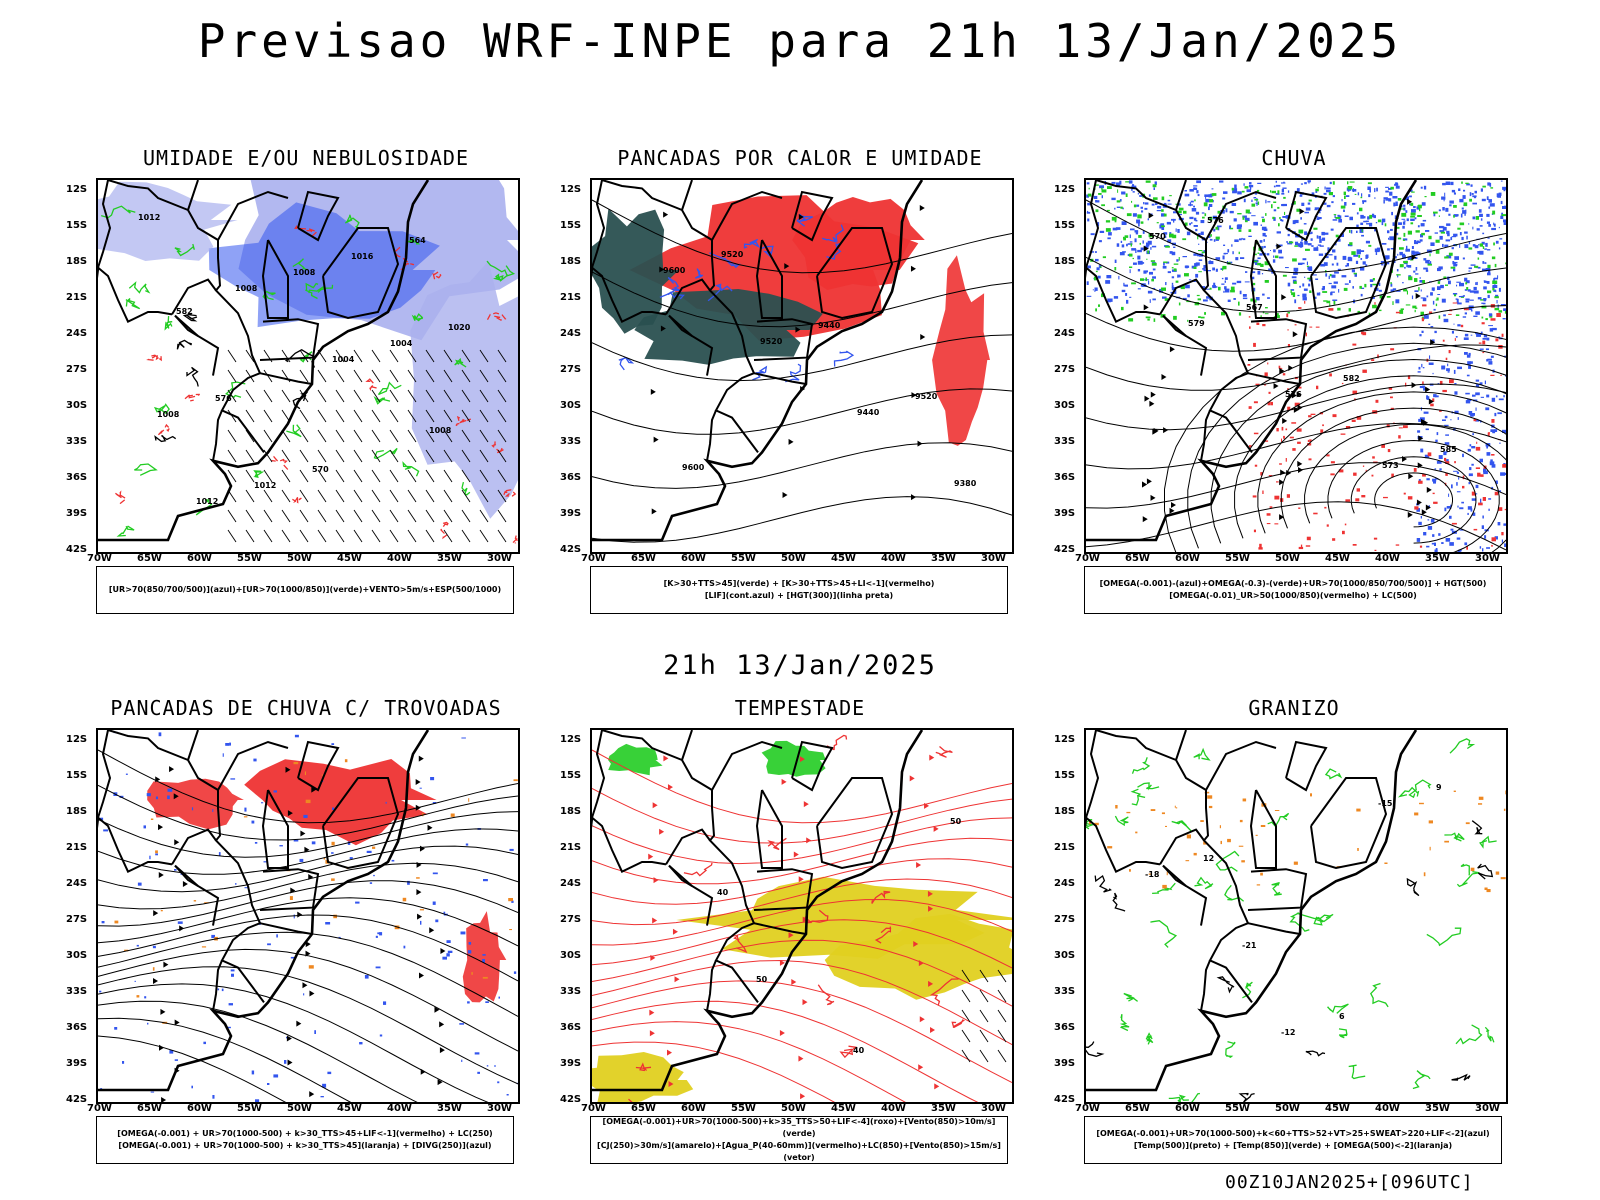 The image size is (1600, 1200). I want to click on contour-label: 1004, so click(343, 359).